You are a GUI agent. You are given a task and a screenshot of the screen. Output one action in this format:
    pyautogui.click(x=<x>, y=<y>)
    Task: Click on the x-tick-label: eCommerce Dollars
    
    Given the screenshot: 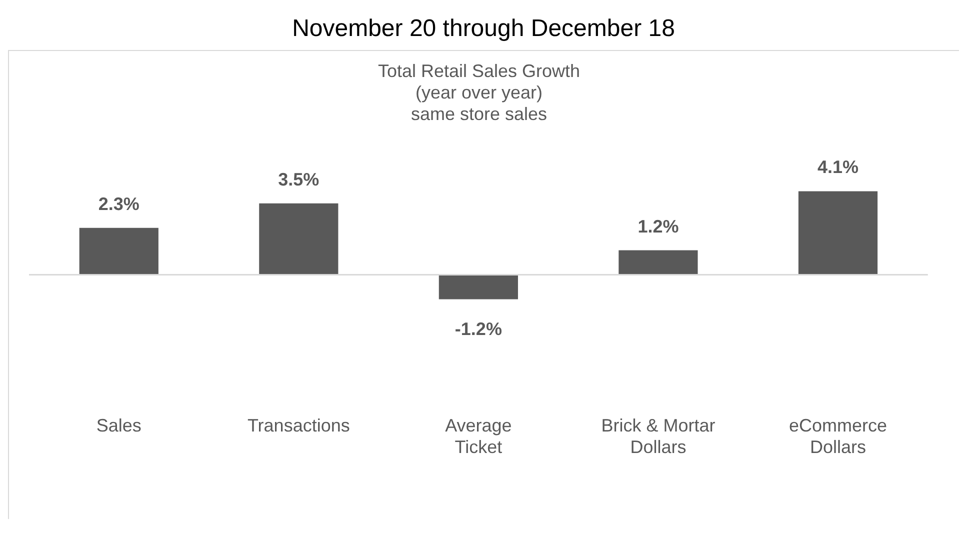 What is the action you would take?
    pyautogui.click(x=838, y=437)
    